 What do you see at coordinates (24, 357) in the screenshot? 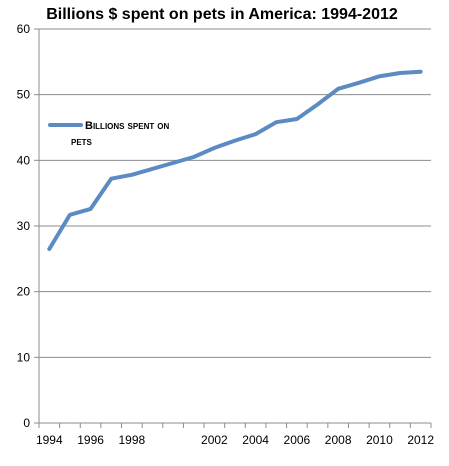
I see `y-tick-label: 10` at bounding box center [24, 357].